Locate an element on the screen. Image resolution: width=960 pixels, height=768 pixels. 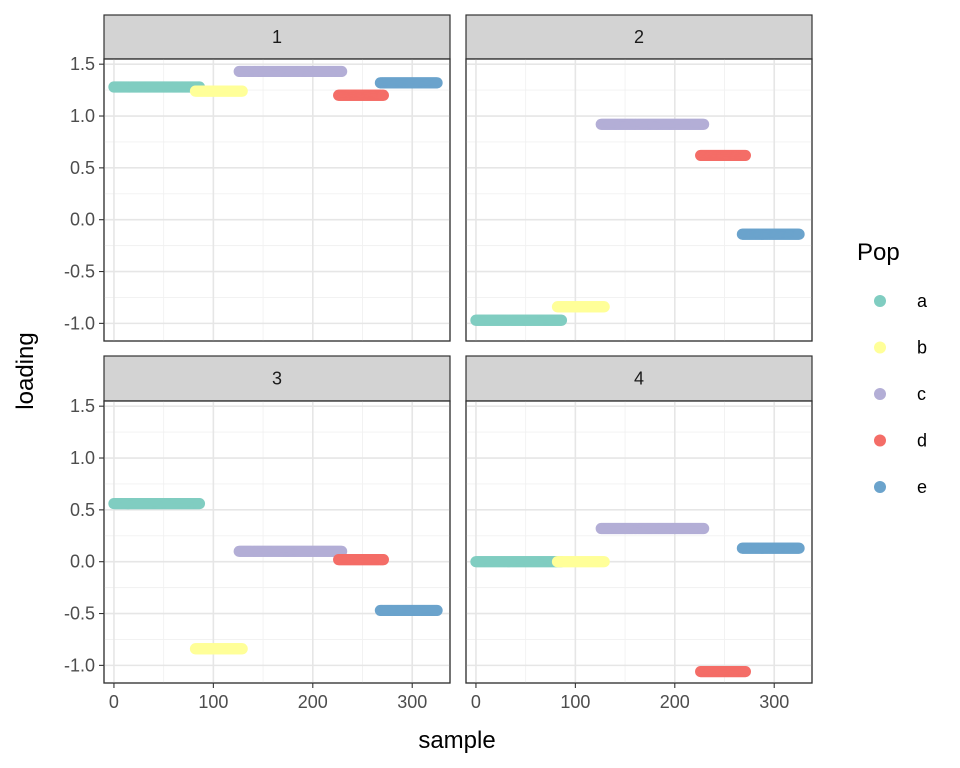
legend: Pop a b c d e is located at coordinates (892, 368).